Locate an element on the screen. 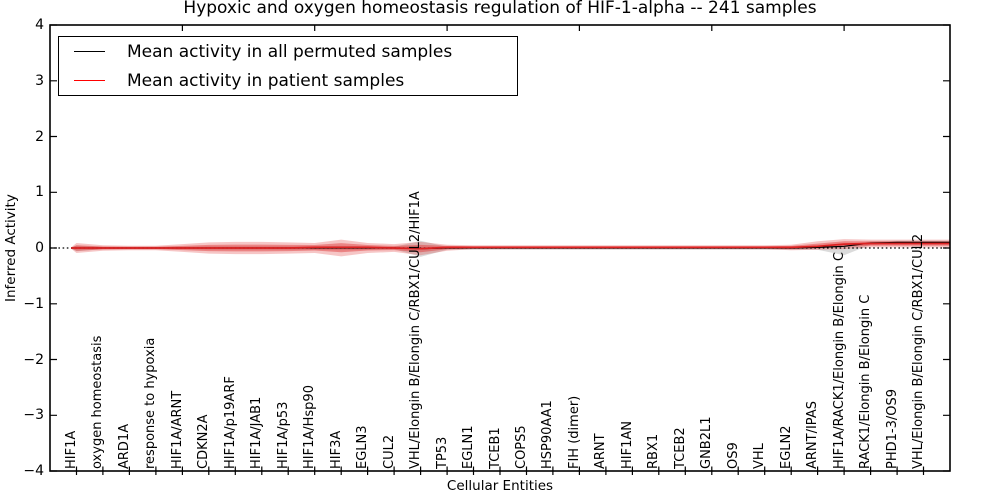  x-tick-label: HIF1A/p19ARF is located at coordinates (230, 422).